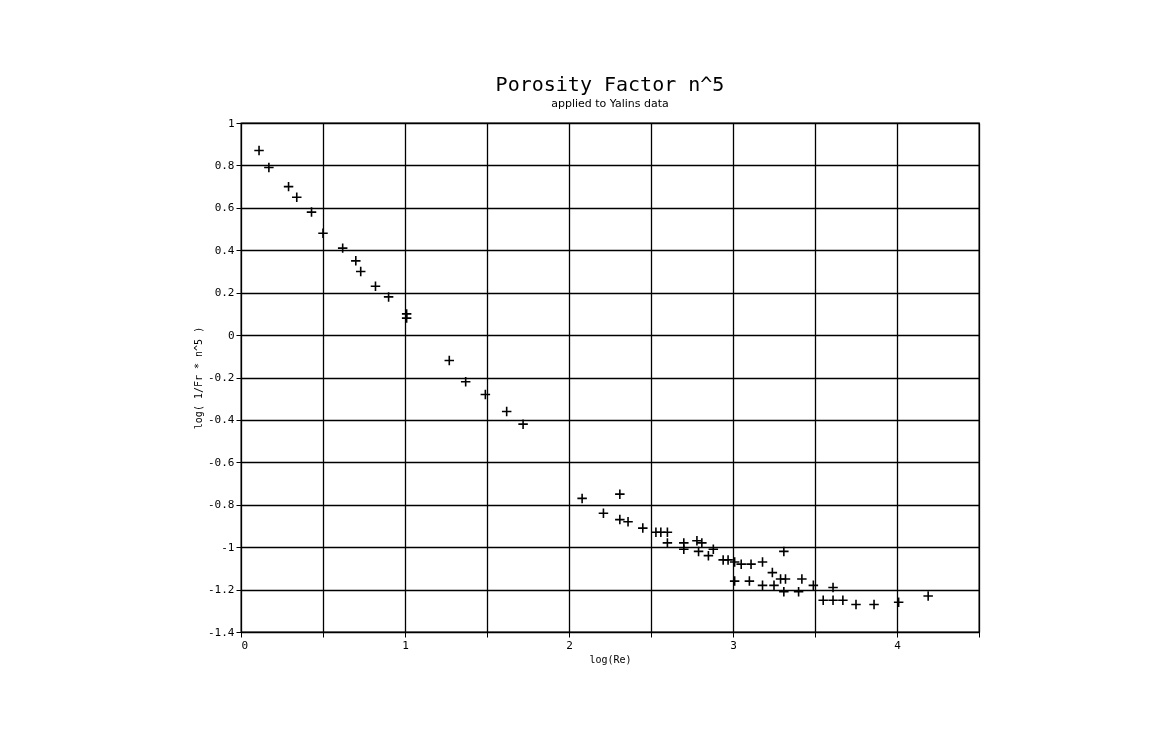 The height and width of the screenshot is (755, 1168). What do you see at coordinates (405, 645) in the screenshot?
I see `x-tick-label: 1` at bounding box center [405, 645].